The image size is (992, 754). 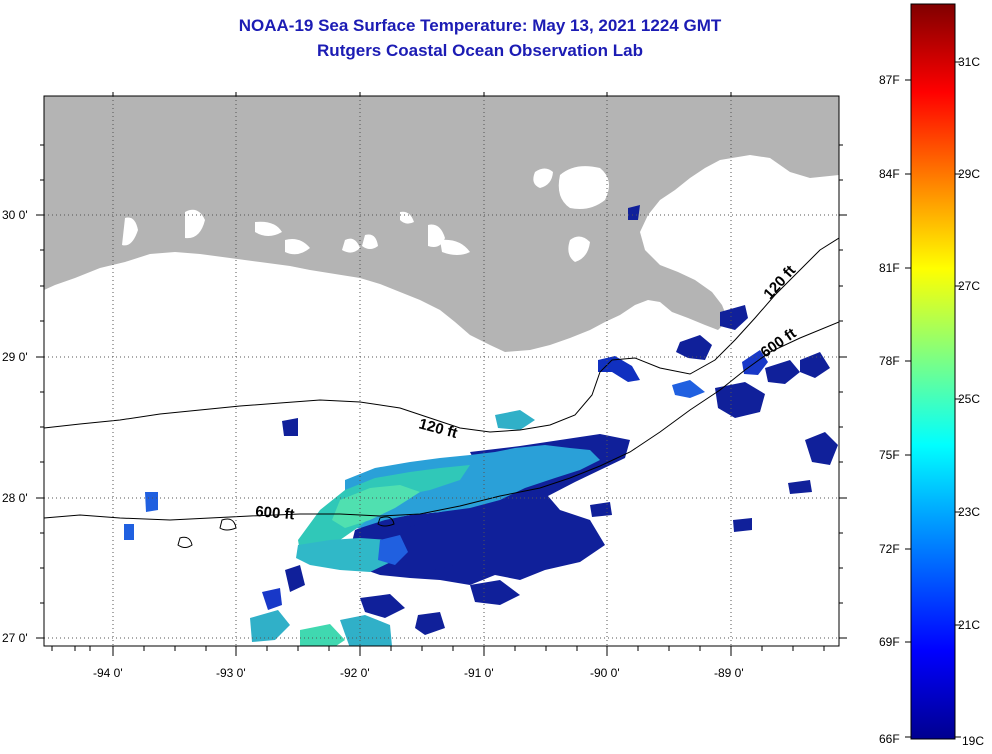 What do you see at coordinates (889, 642) in the screenshot?
I see `f-label: 69F` at bounding box center [889, 642].